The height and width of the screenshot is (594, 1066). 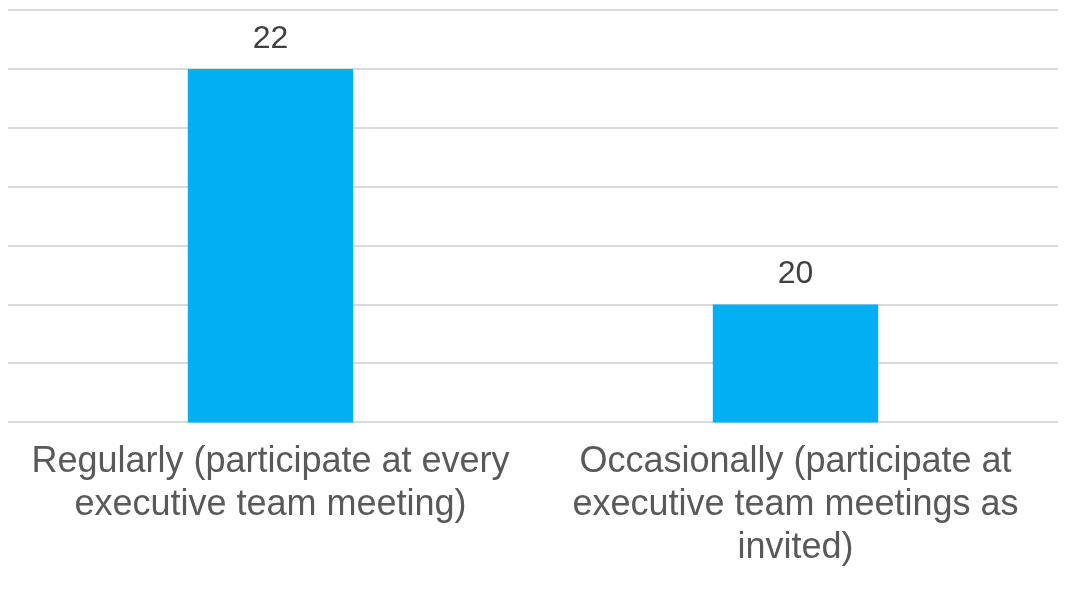 I want to click on data-label: 22, so click(x=270, y=36).